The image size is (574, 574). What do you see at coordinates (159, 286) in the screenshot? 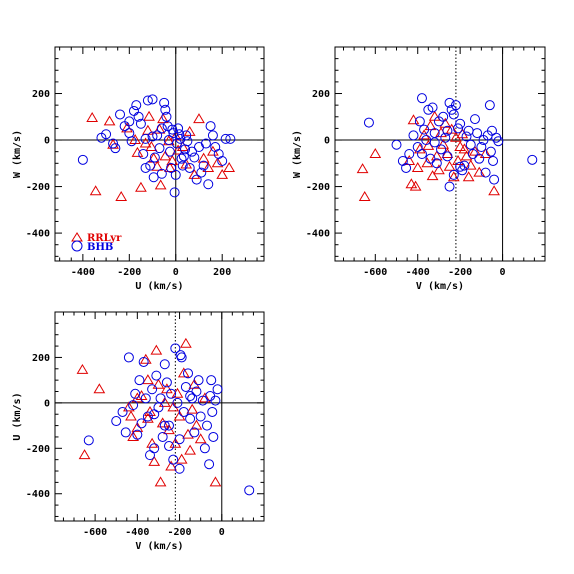
I see `x-axis-title: U (km/s)` at bounding box center [159, 286].